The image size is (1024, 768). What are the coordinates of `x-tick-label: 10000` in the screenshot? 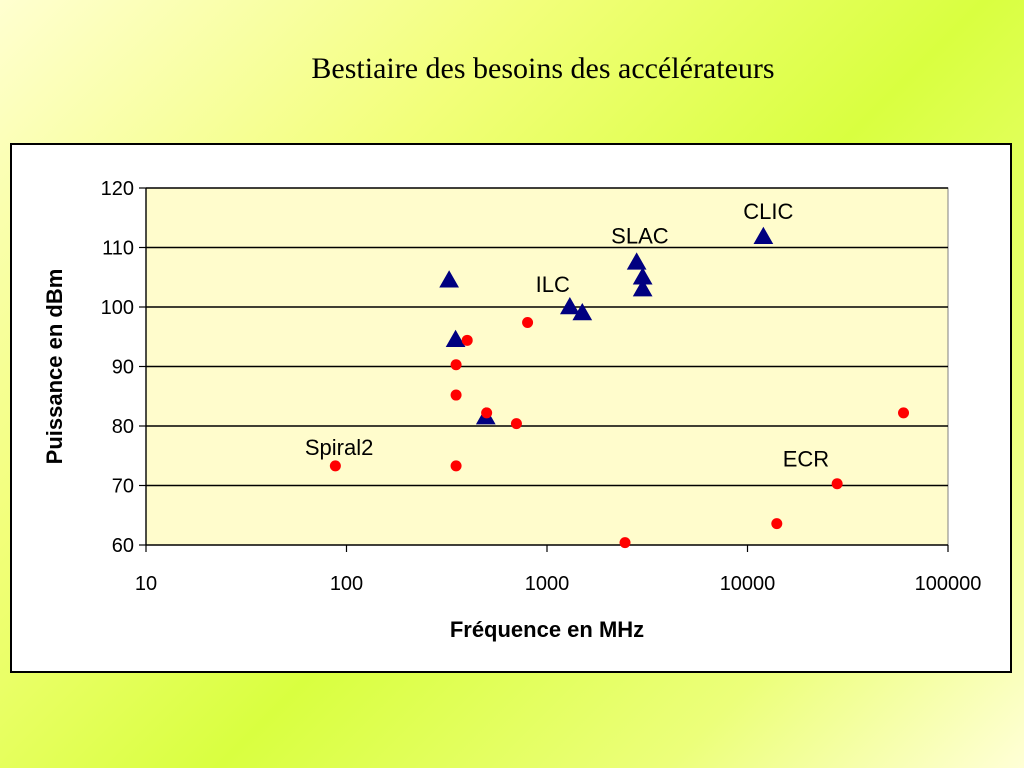 It's located at (748, 584).